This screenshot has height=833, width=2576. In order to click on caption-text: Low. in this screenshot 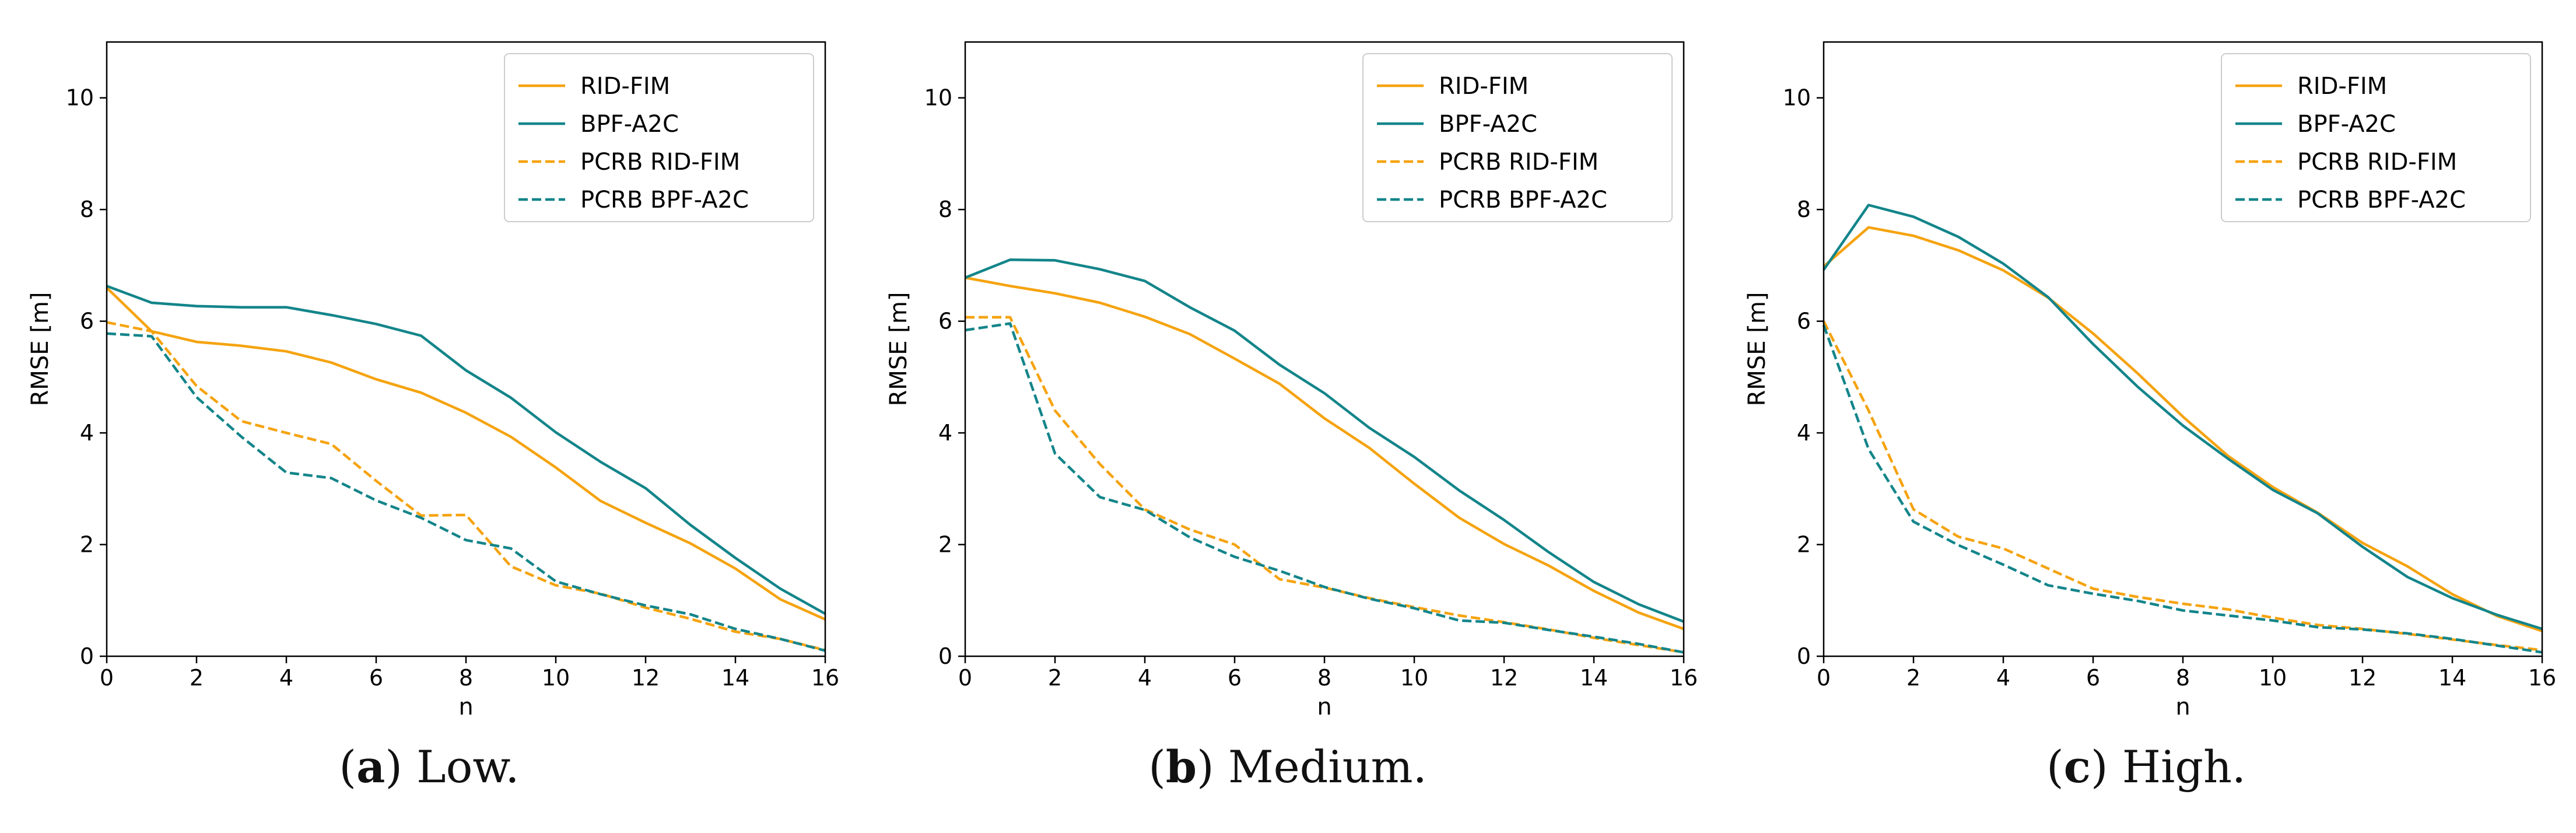, I will do `click(461, 767)`.